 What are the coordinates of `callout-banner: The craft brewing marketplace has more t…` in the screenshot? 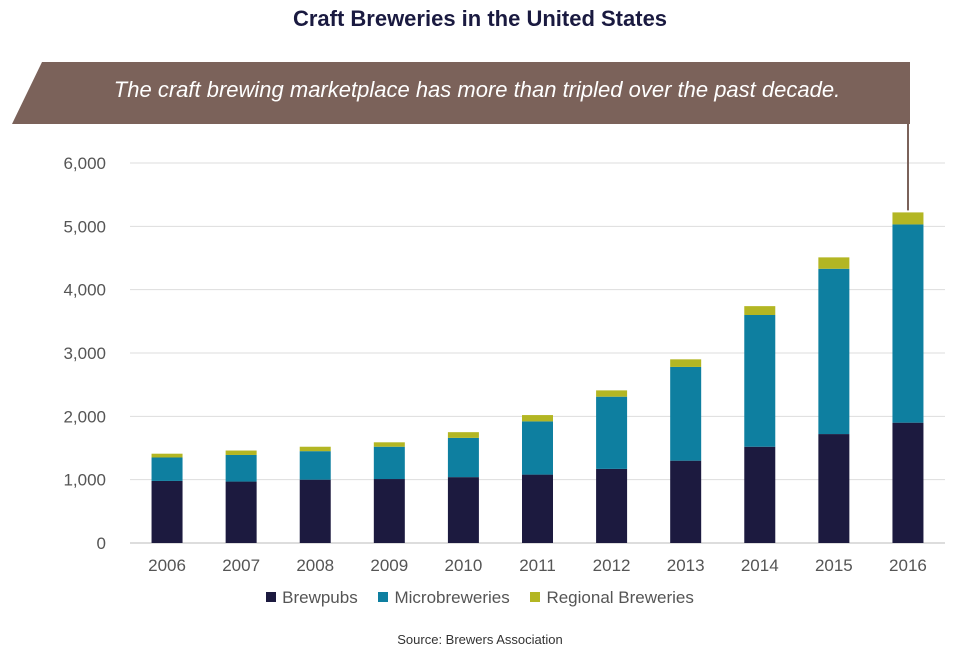 It's located at (461, 93).